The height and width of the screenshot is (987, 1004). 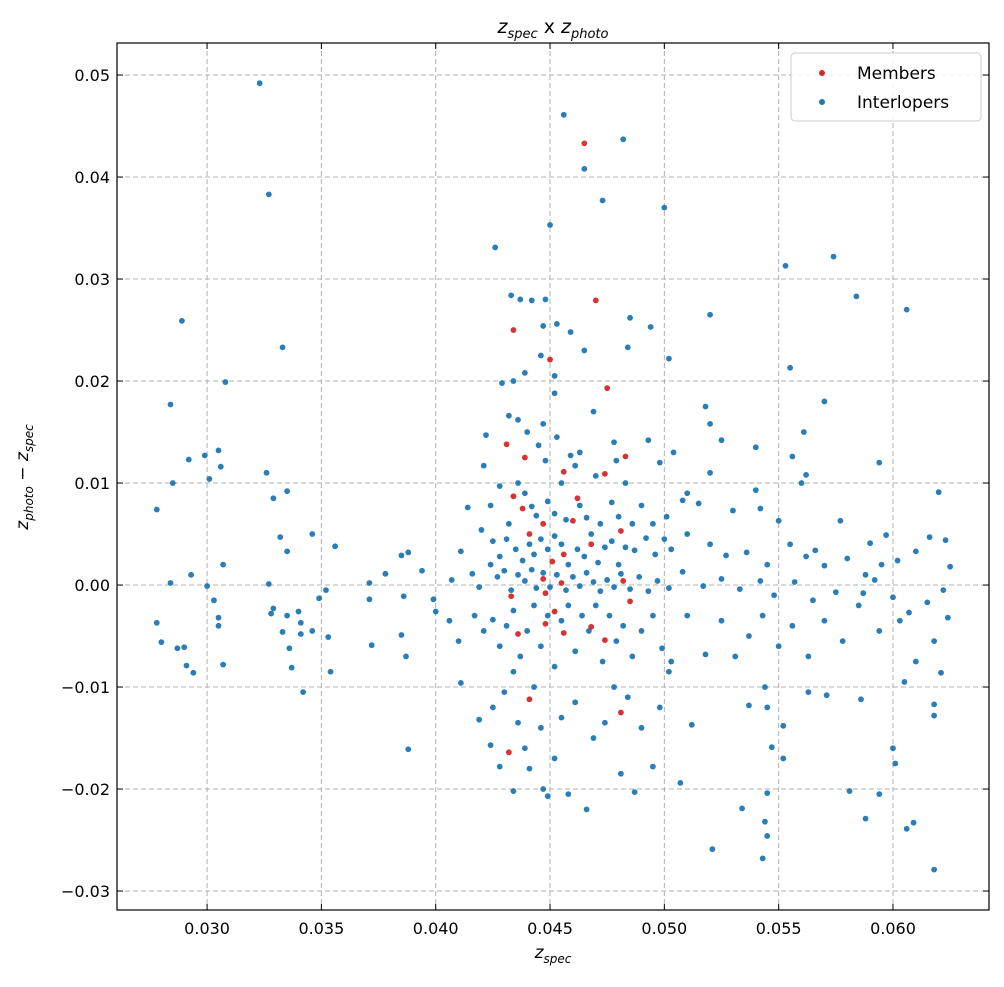 I want to click on chart-title: zspec x zphoto, so click(x=553, y=29).